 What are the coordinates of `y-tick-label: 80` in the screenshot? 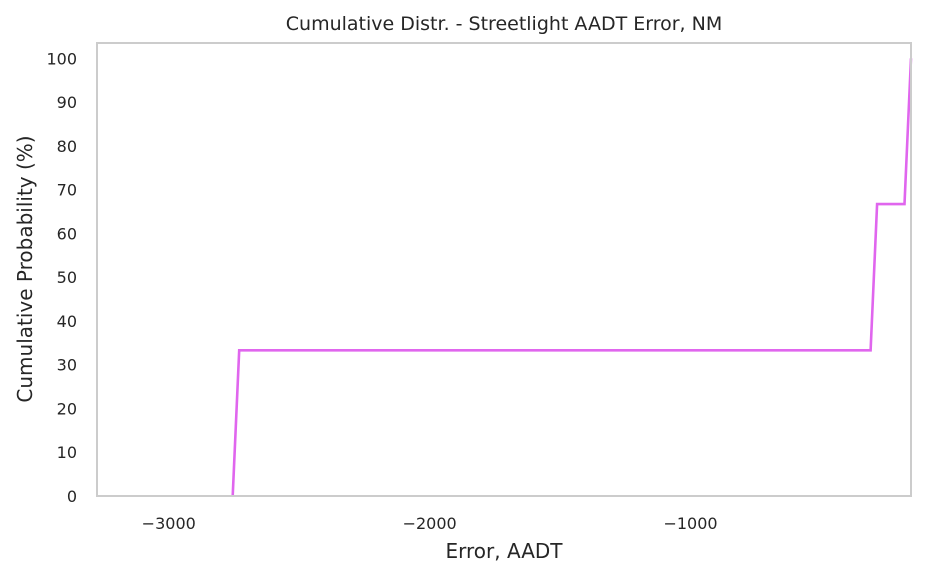 It's located at (67, 146).